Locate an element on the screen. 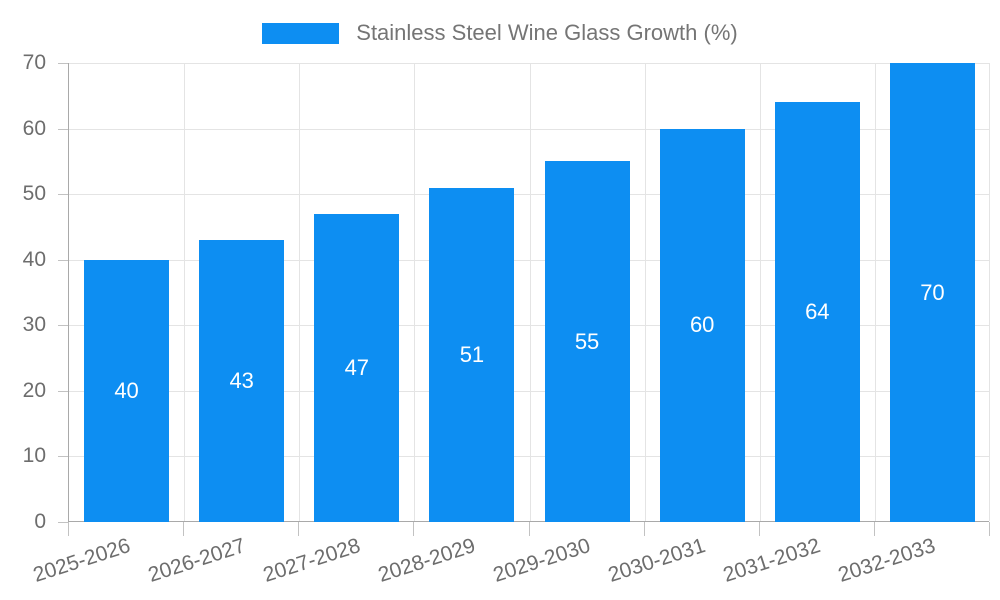 The image size is (1000, 600). bar-value-label: 51 is located at coordinates (472, 354).